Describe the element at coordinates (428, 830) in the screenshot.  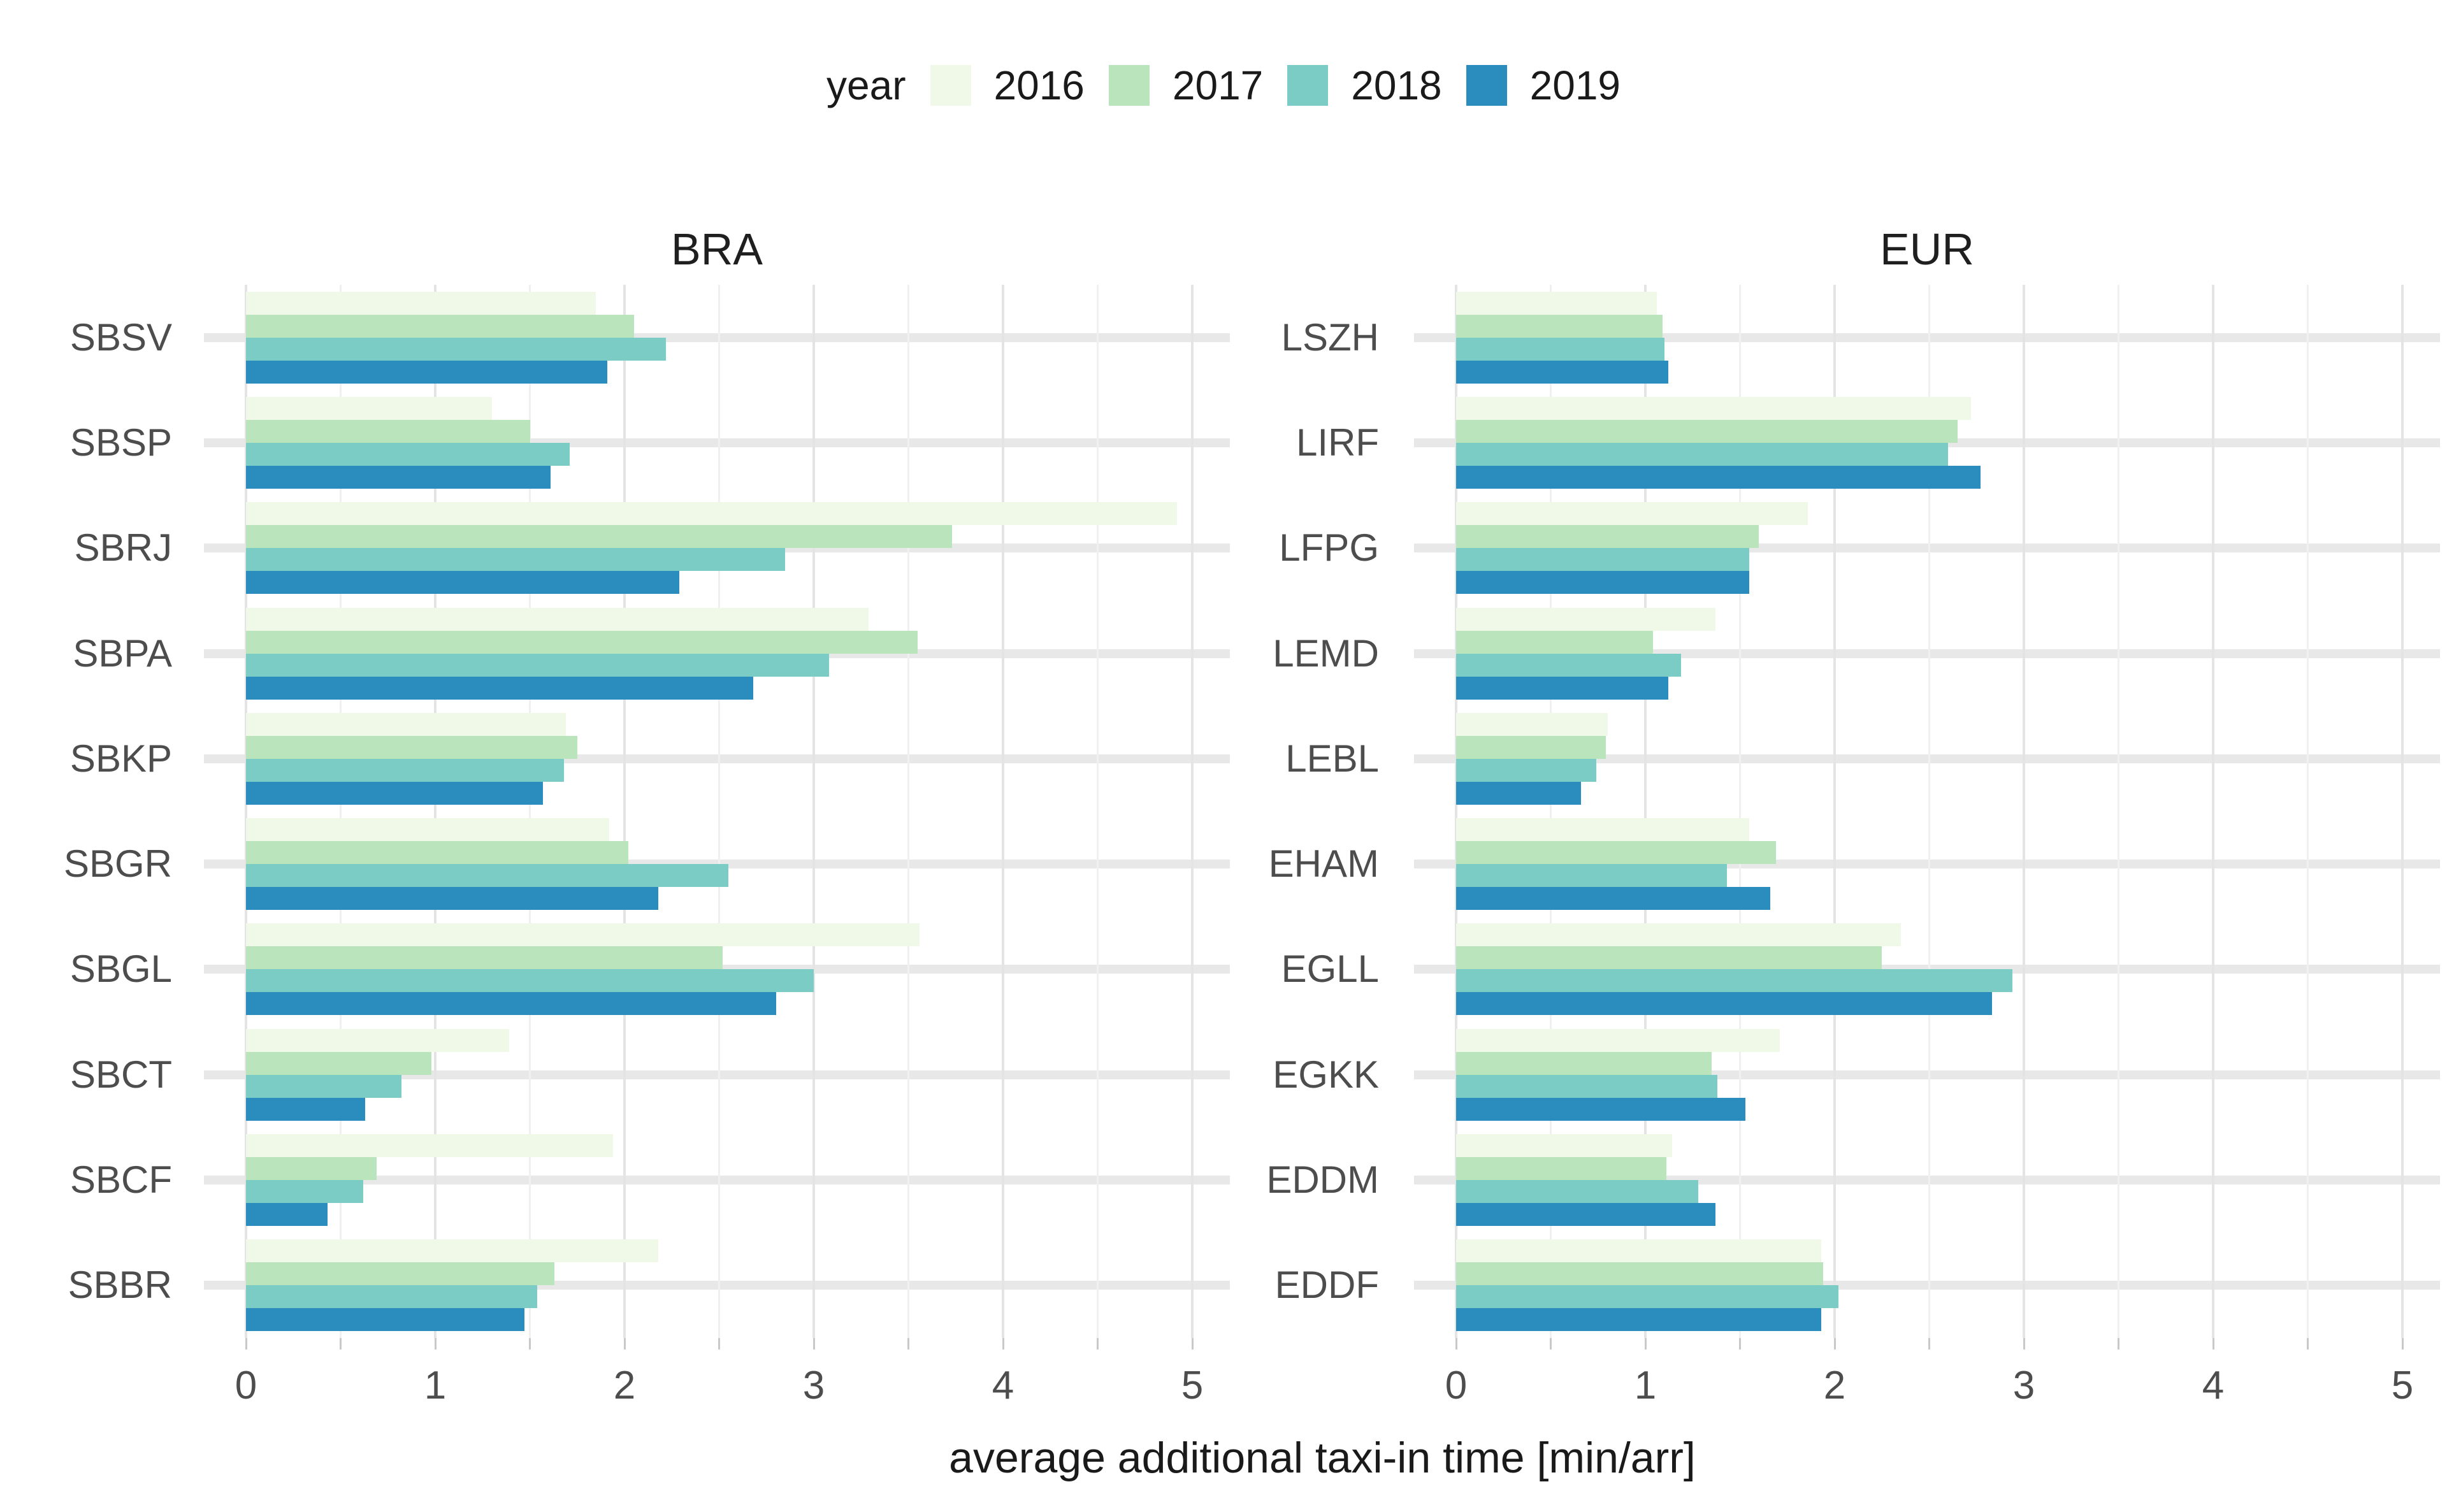
I see `bar-BRA-SBGR-2016` at that location.